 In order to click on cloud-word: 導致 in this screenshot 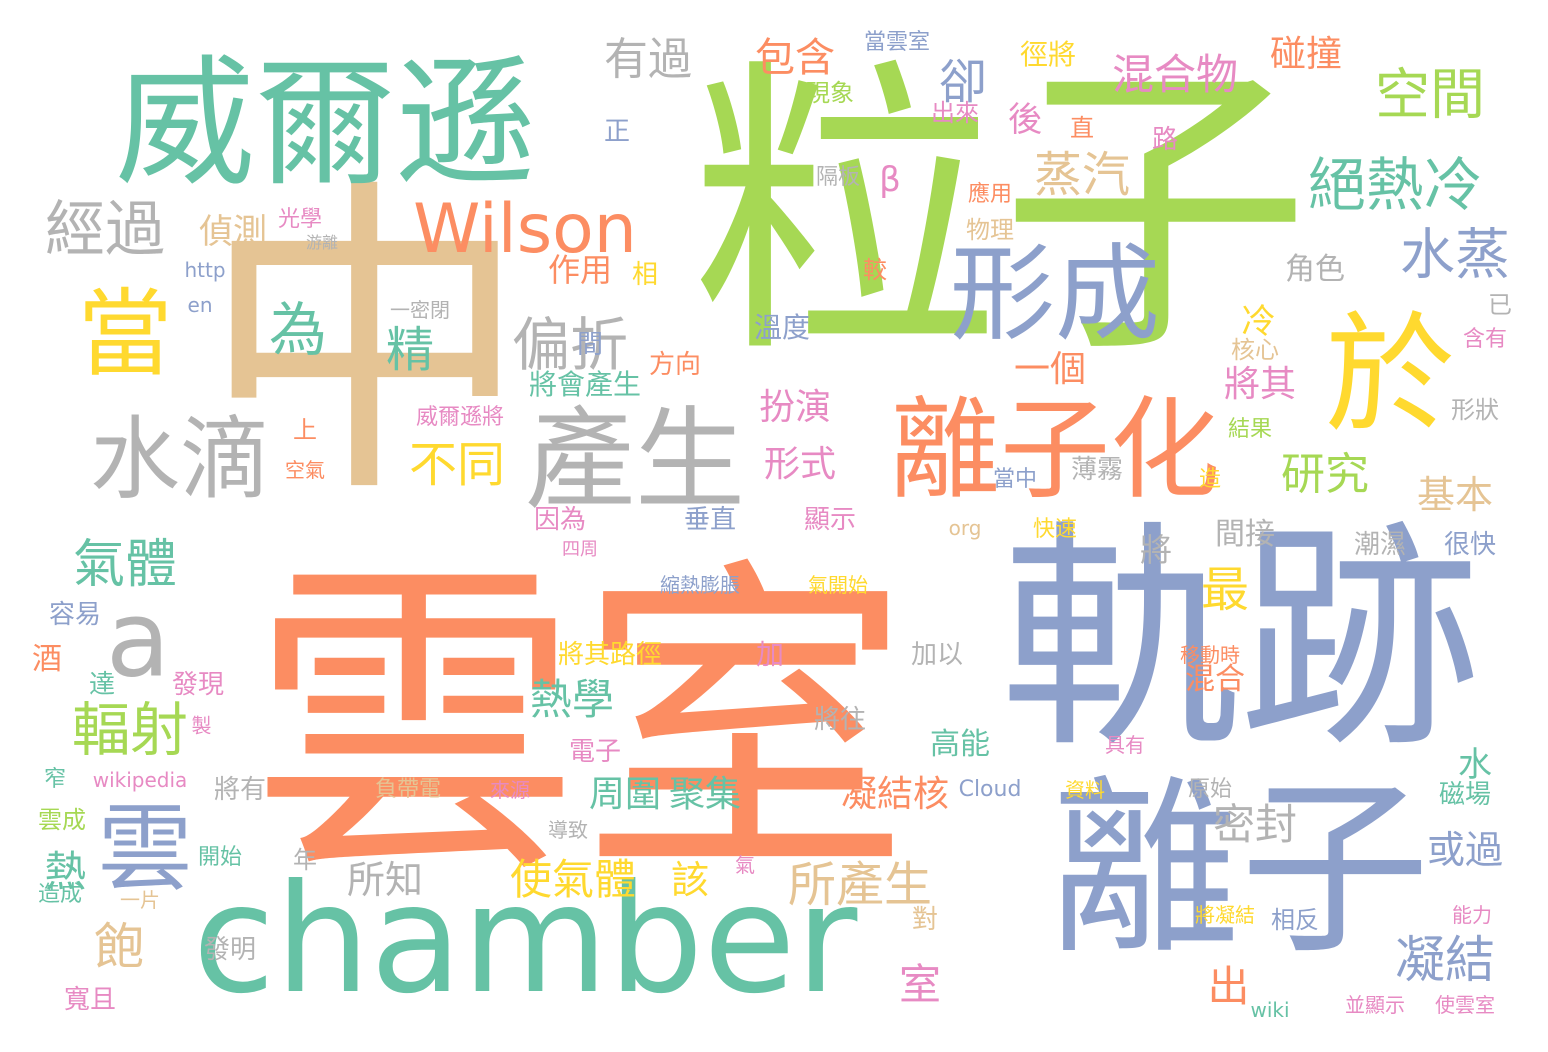, I will do `click(568, 830)`.